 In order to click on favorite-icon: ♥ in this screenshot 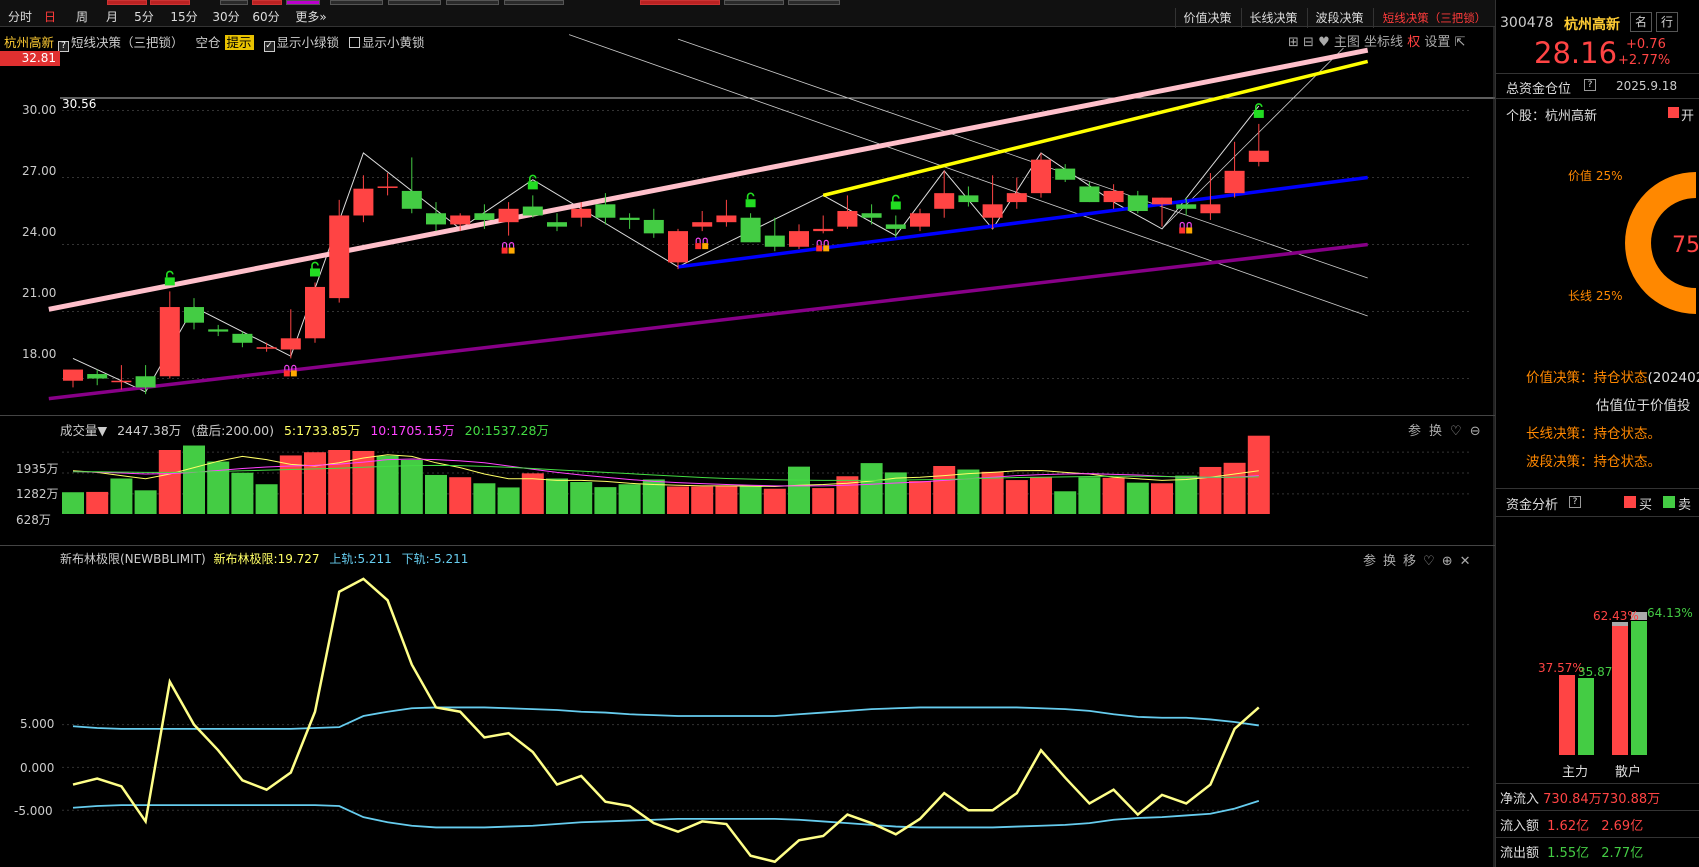, I will do `click(1324, 42)`.